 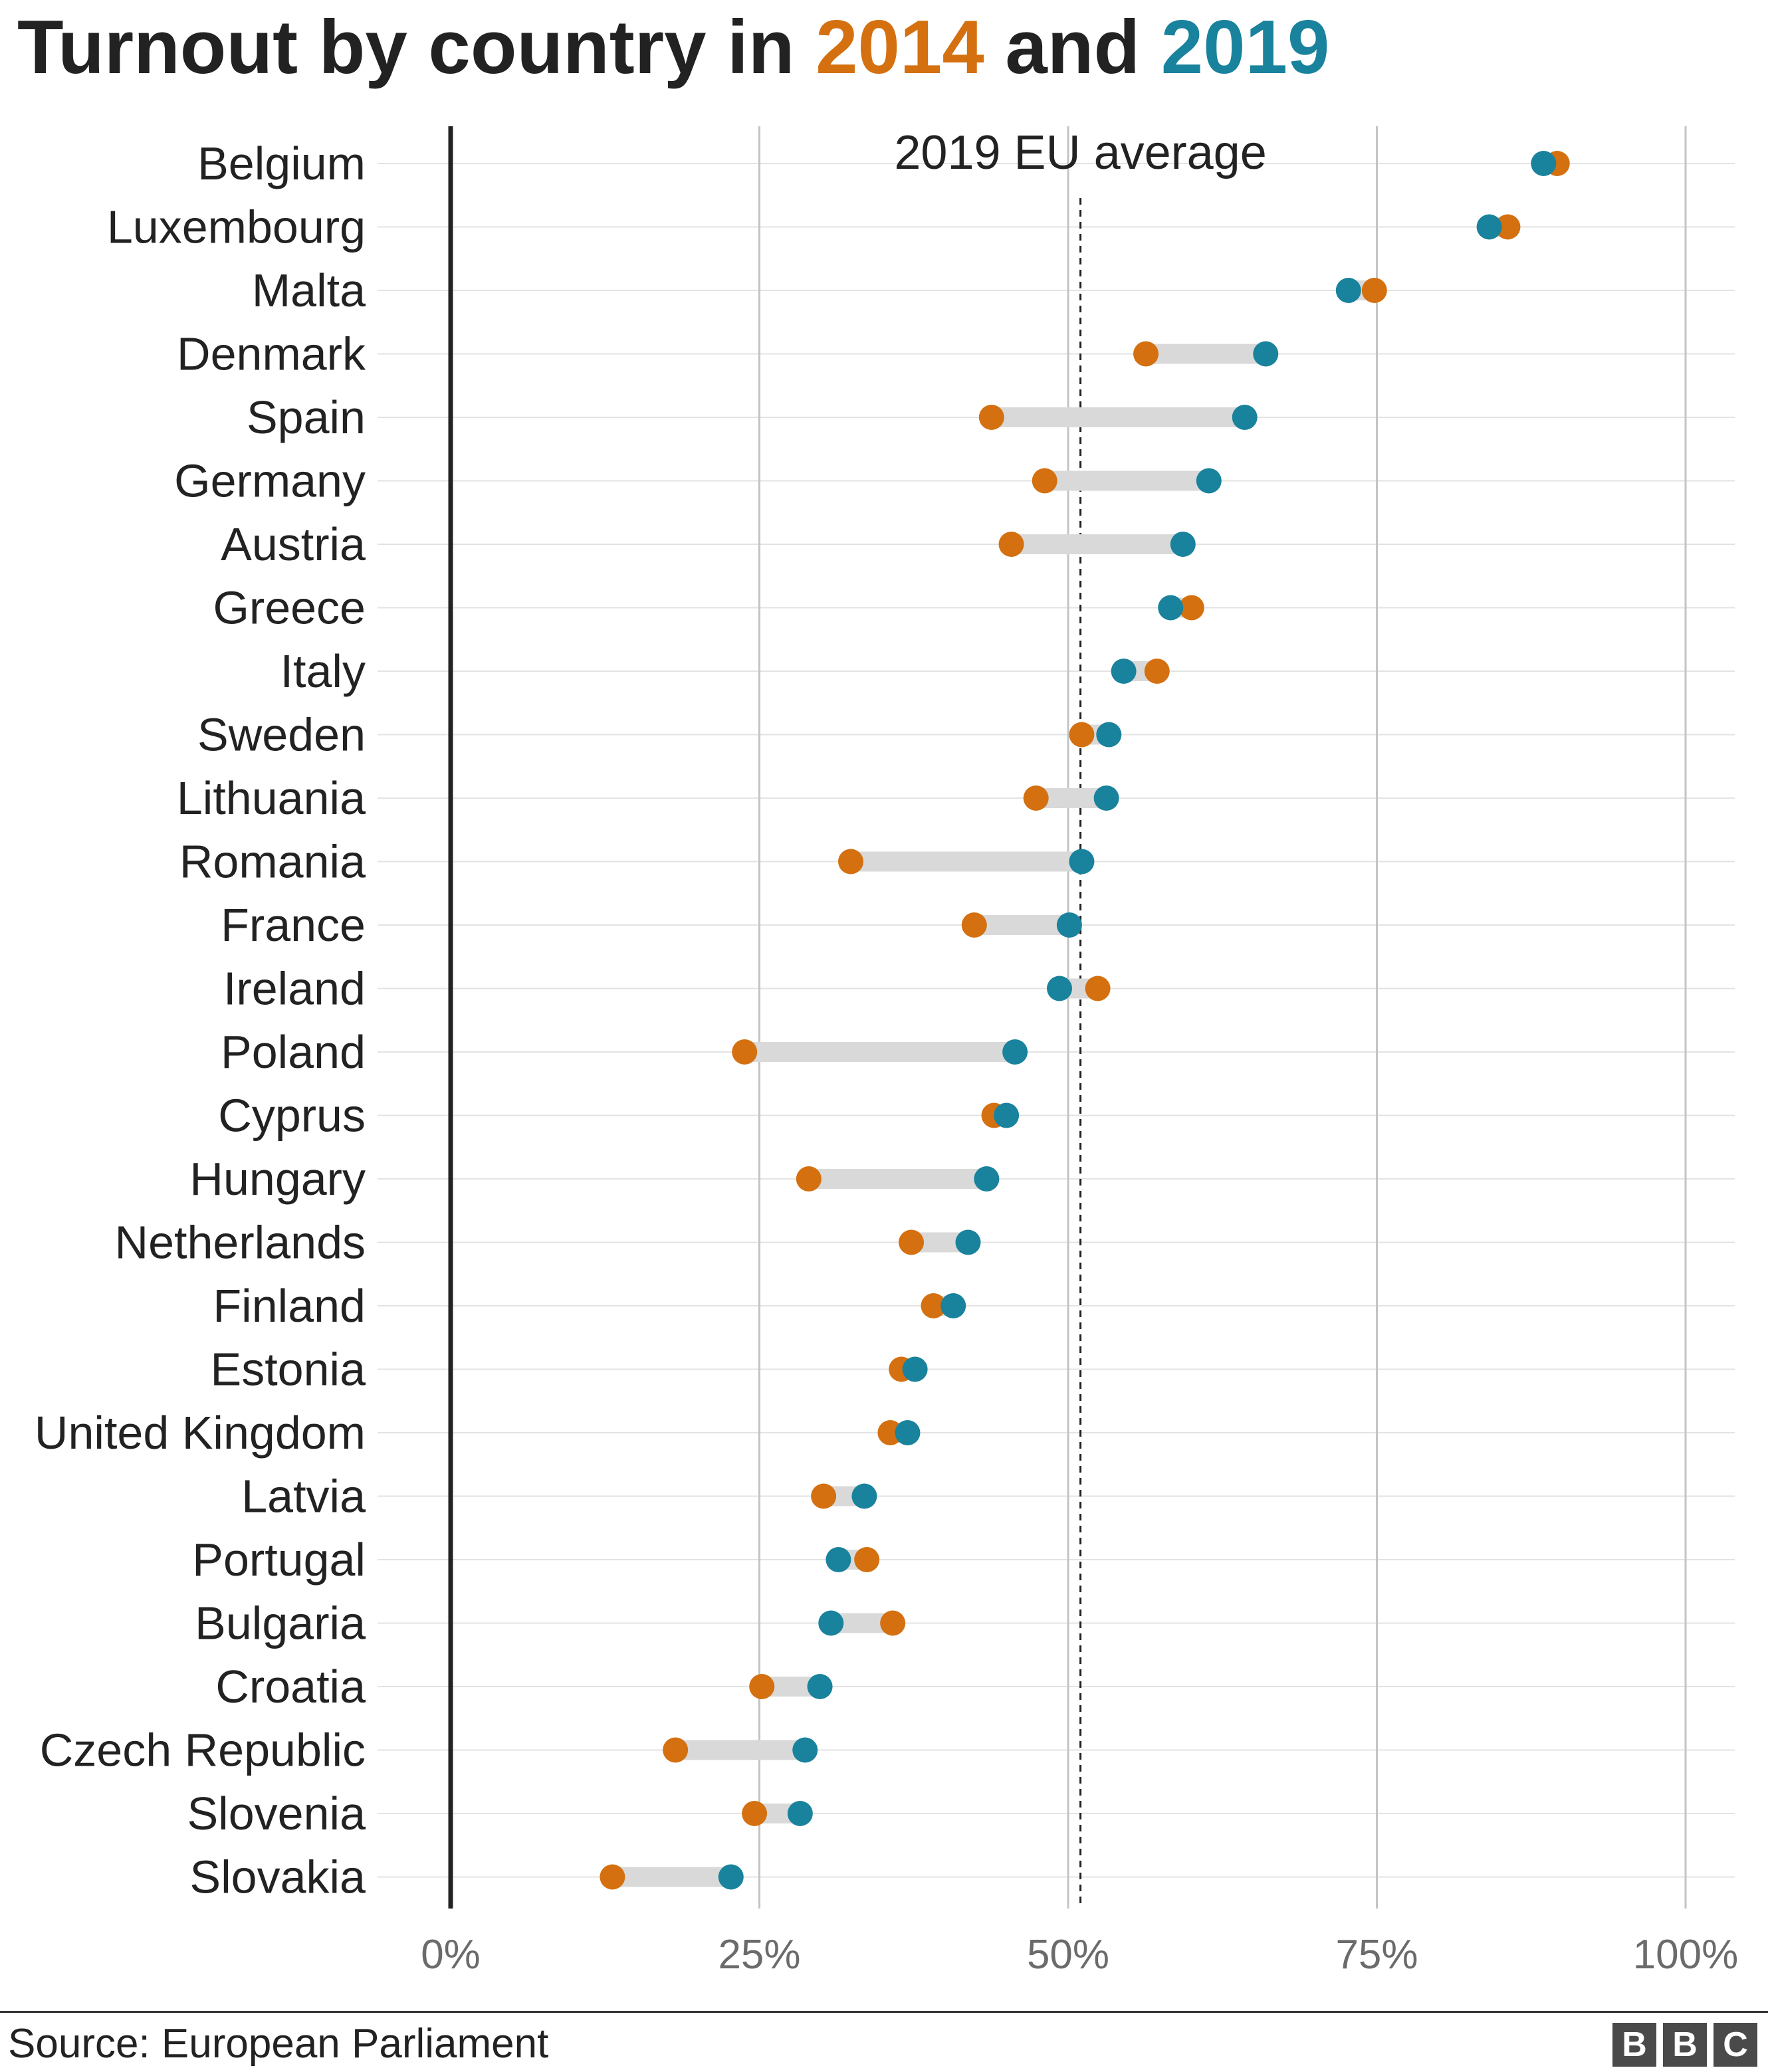 I want to click on country-label: Bulgaria, so click(x=280, y=1624).